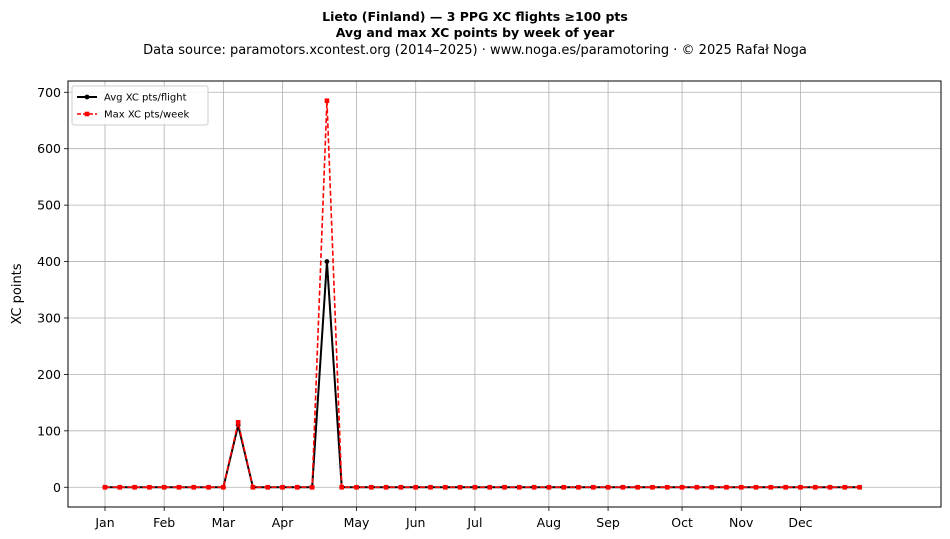  I want to click on legend: Avg XC pts/flight Max XC pts/week, so click(140, 105).